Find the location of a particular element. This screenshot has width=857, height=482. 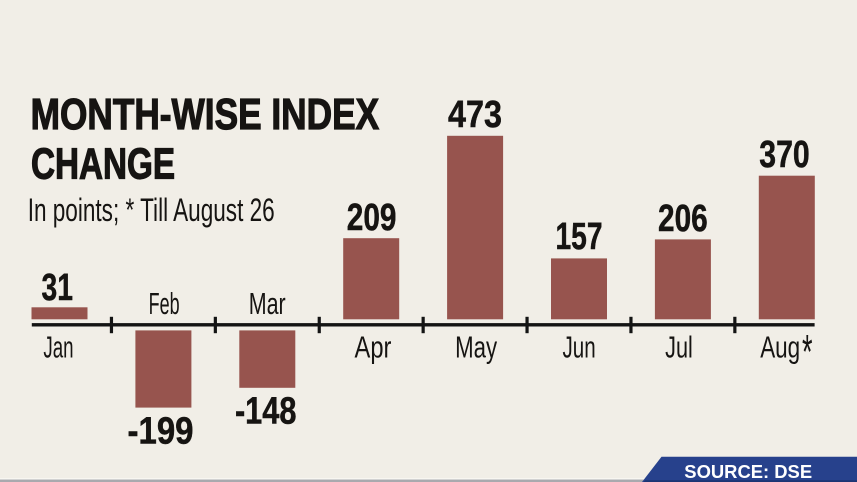

svg-text: 370 is located at coordinates (784, 155).